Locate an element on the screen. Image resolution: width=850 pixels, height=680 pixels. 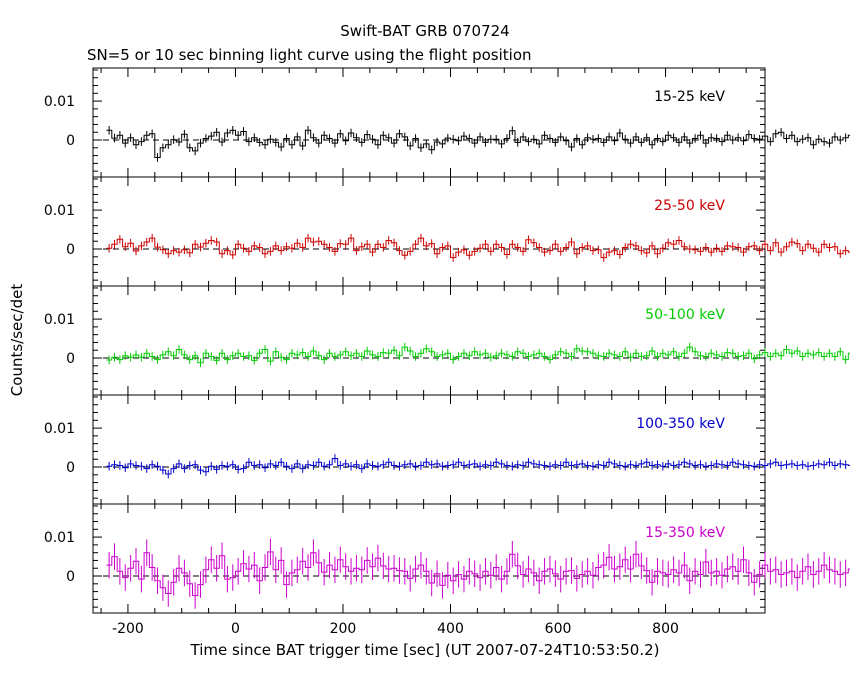
band-label: 25-50 keV is located at coordinates (689, 206).